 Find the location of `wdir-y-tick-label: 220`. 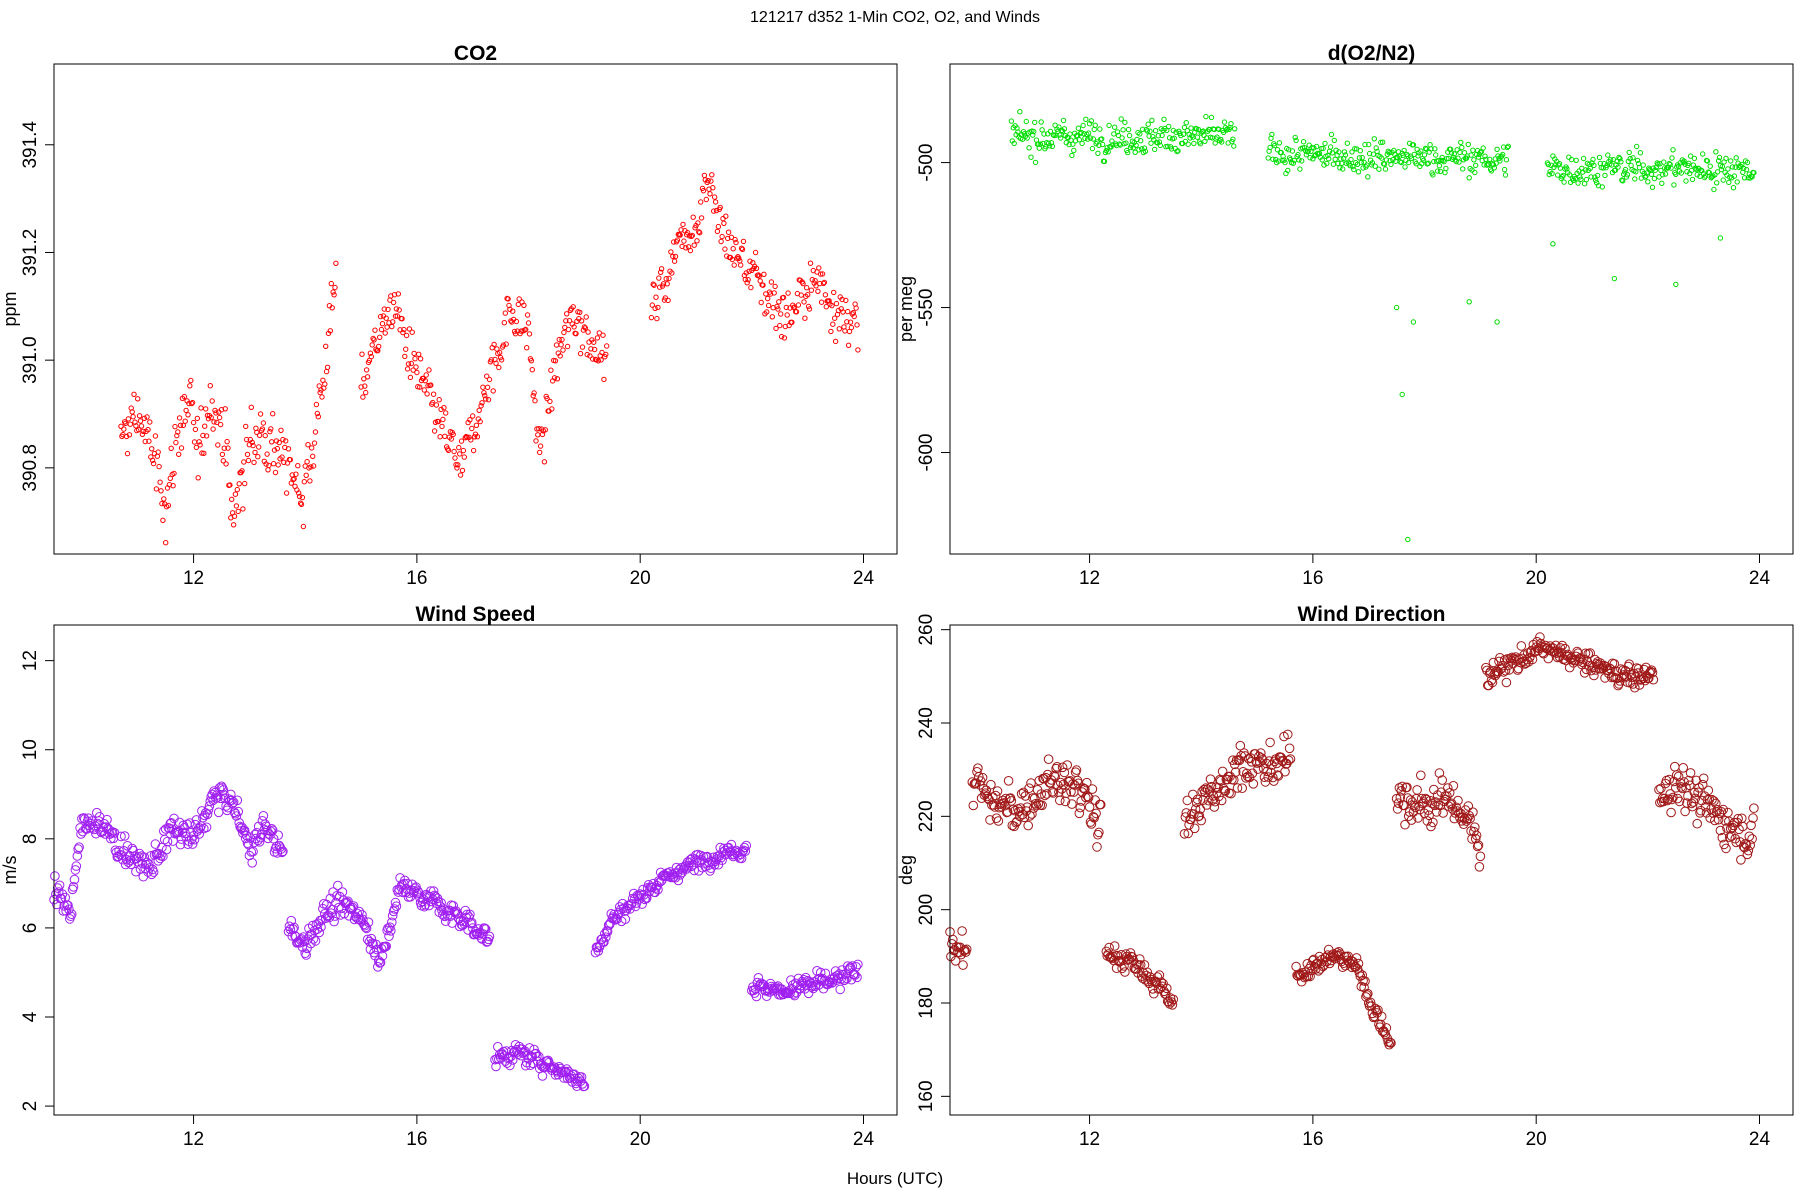

wdir-y-tick-label: 220 is located at coordinates (926, 816).